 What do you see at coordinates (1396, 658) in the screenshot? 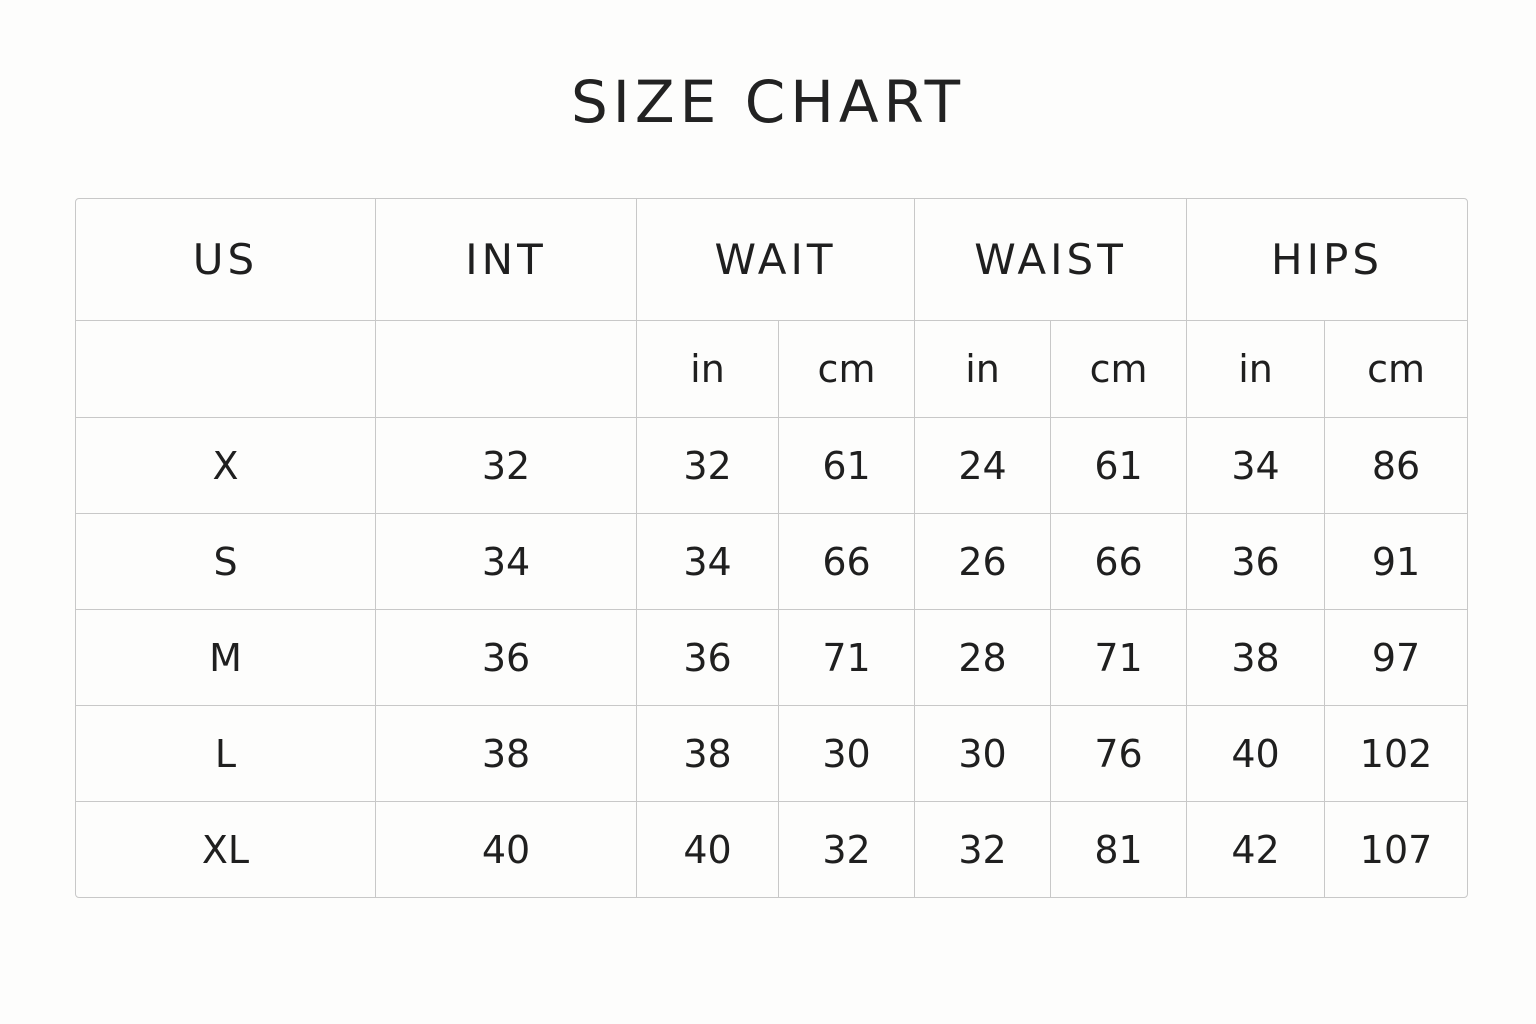
I see `table-cell: 97` at bounding box center [1396, 658].